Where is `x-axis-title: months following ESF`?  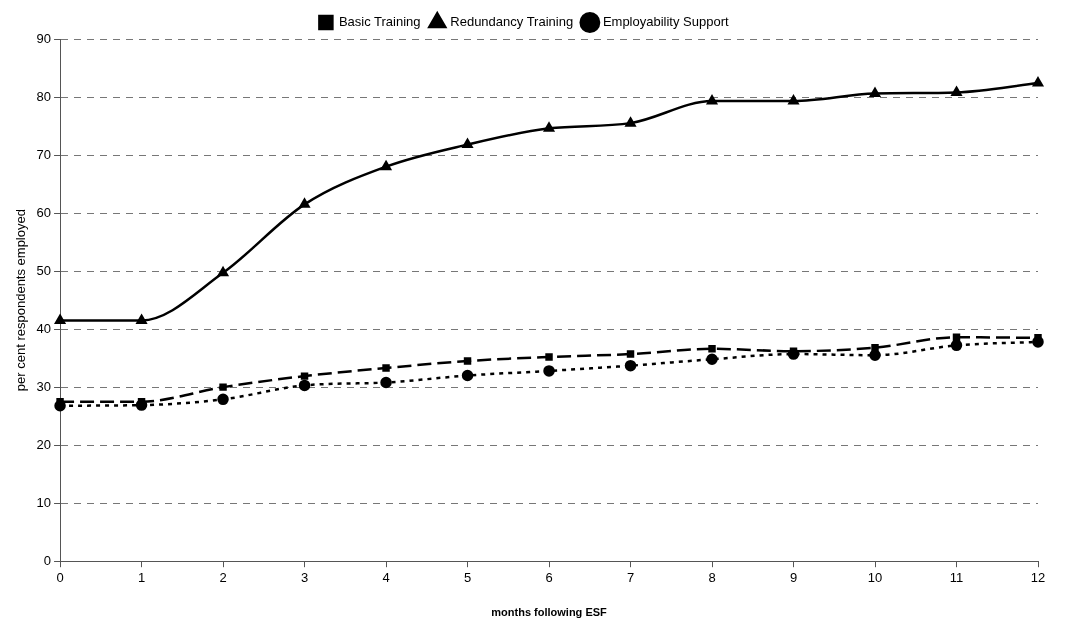 x-axis-title: months following ESF is located at coordinates (549, 612).